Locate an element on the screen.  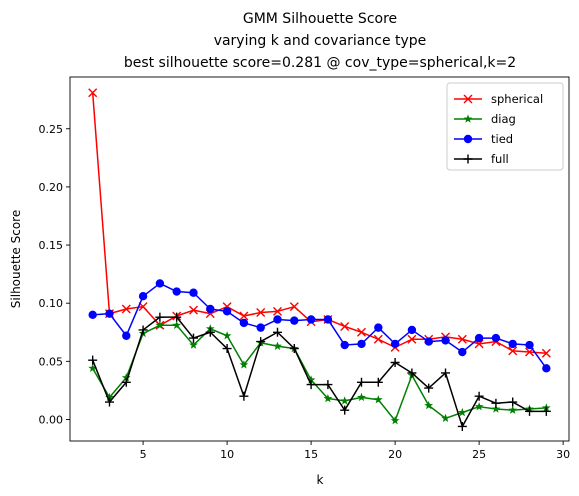
chart-title-line-2: varying k and covariance type is located at coordinates (320, 41).